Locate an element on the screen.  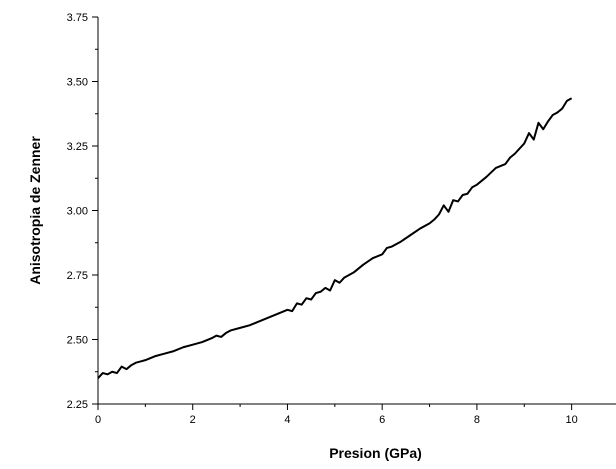
y-tick-label: 3.50 is located at coordinates (77, 83).